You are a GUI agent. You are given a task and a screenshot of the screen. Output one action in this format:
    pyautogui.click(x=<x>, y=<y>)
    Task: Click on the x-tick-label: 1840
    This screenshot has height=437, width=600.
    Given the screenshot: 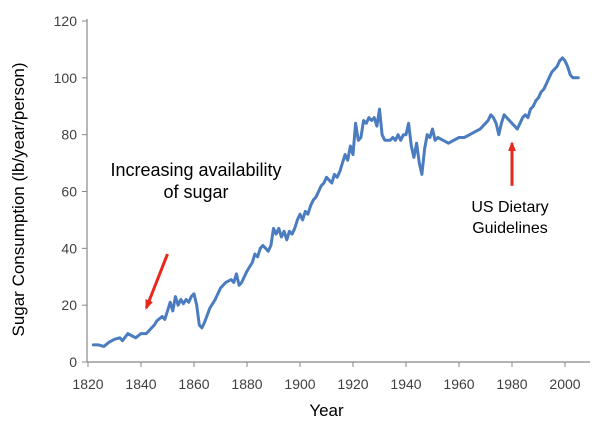 What is the action you would take?
    pyautogui.click(x=140, y=384)
    